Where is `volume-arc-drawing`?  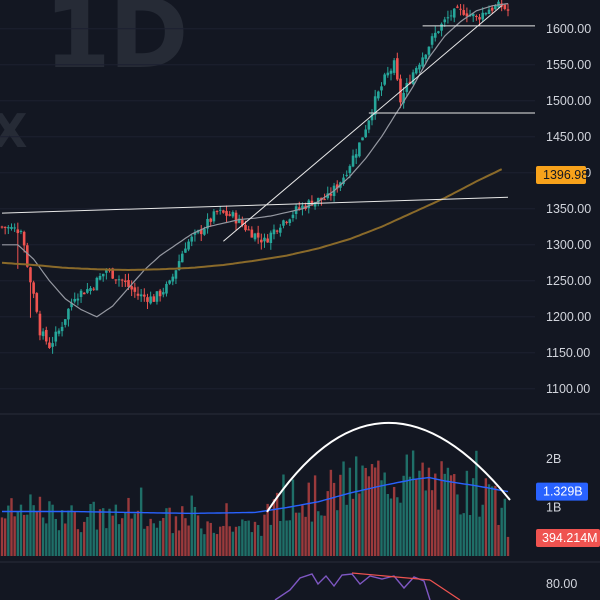
volume-arc-drawing is located at coordinates (388, 467).